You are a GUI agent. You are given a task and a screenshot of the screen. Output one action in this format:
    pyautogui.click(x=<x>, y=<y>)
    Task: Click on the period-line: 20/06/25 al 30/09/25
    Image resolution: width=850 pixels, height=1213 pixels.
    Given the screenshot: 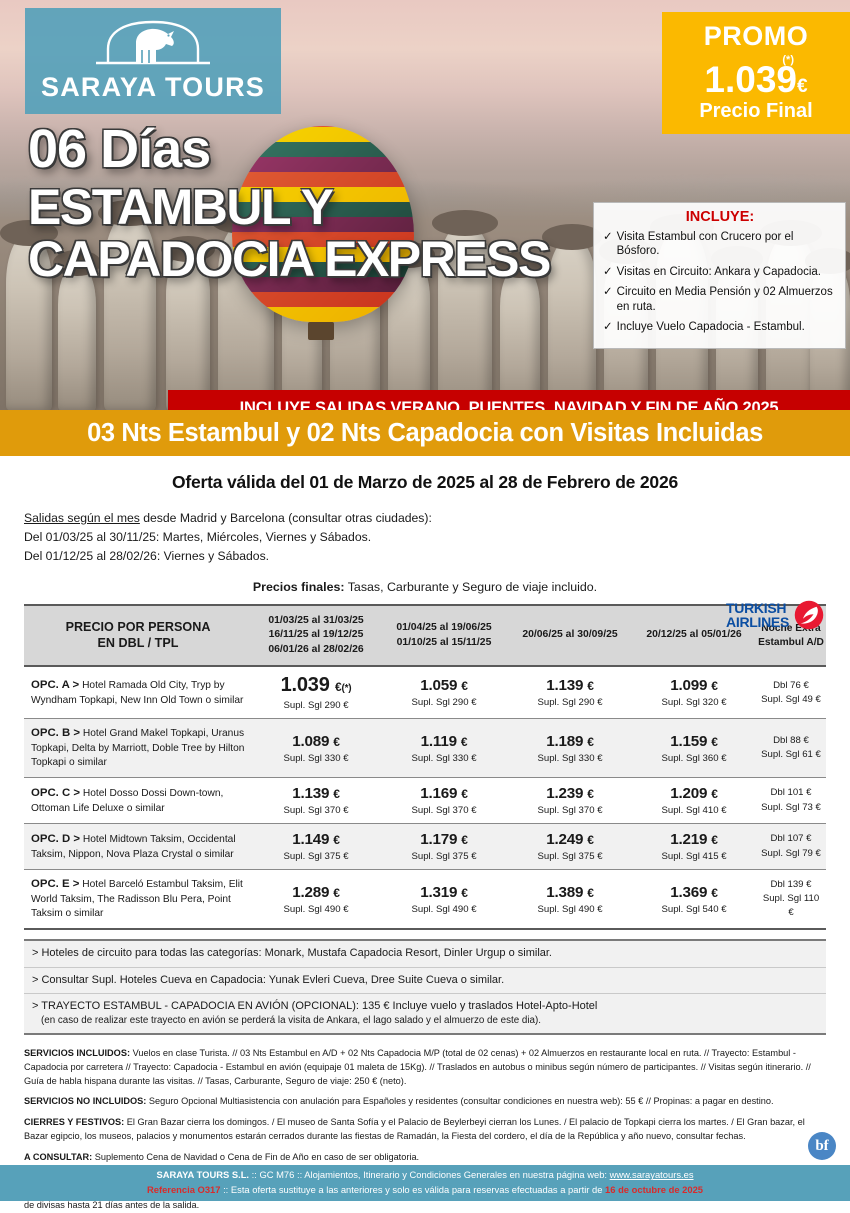 What is the action you would take?
    pyautogui.click(x=570, y=635)
    